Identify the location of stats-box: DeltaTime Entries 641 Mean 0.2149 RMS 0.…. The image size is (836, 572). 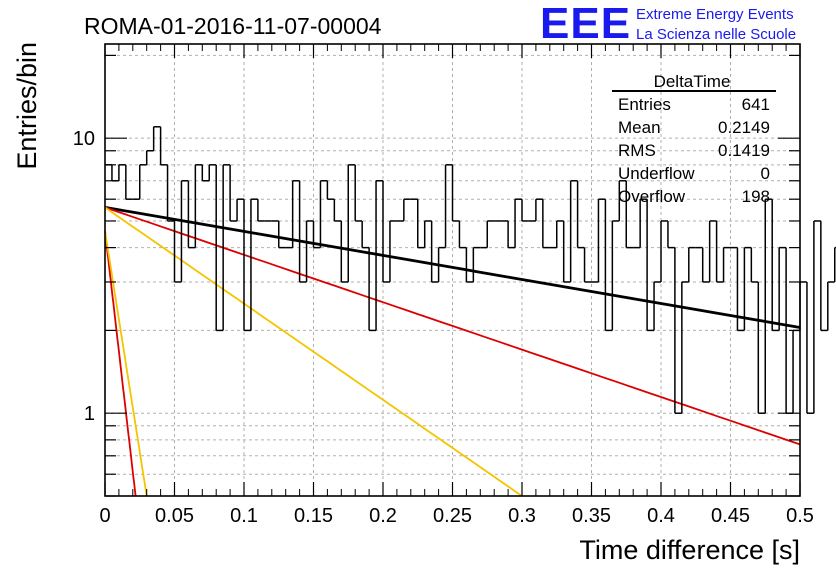
(694, 139).